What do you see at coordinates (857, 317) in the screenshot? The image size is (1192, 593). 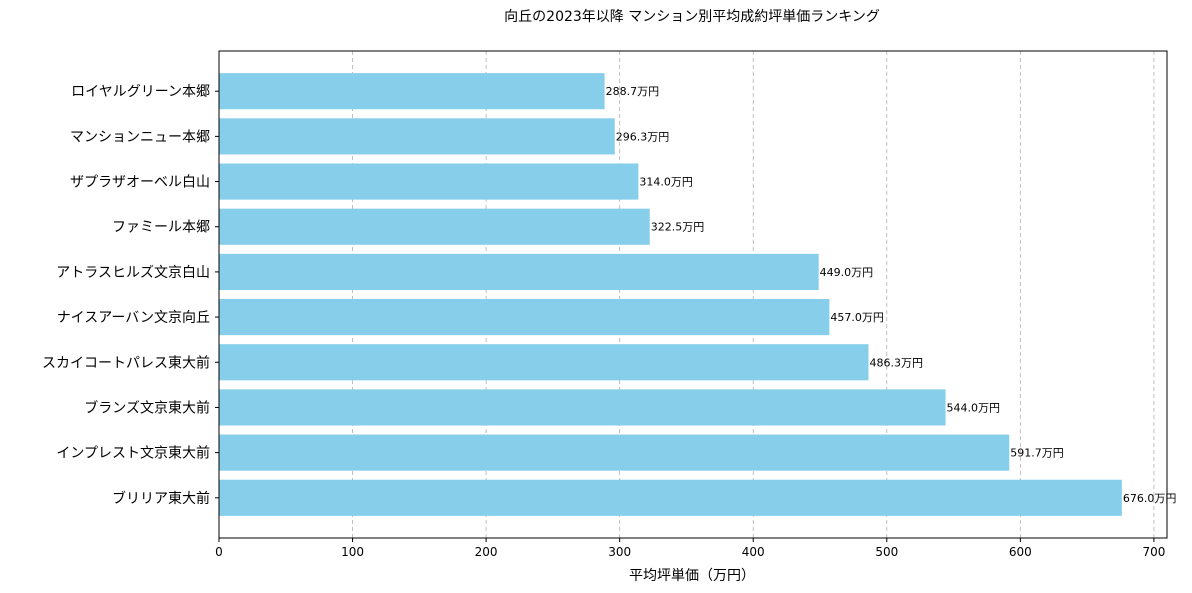 I see `data-label: 457.0万円` at bounding box center [857, 317].